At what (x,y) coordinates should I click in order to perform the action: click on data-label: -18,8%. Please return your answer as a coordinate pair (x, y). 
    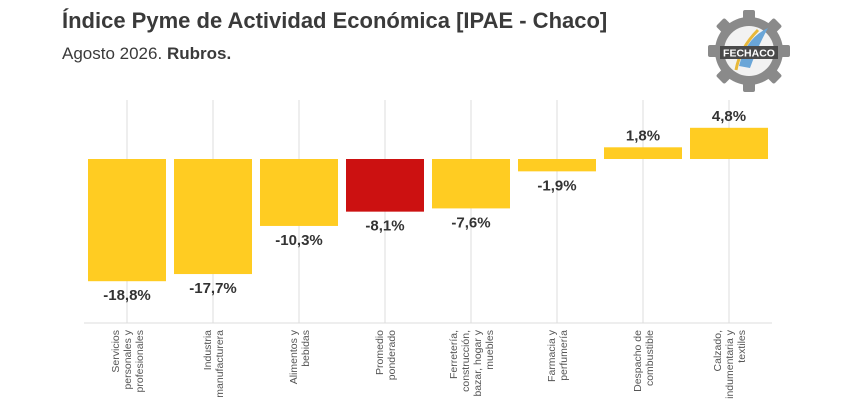
    Looking at the image, I should click on (127, 295).